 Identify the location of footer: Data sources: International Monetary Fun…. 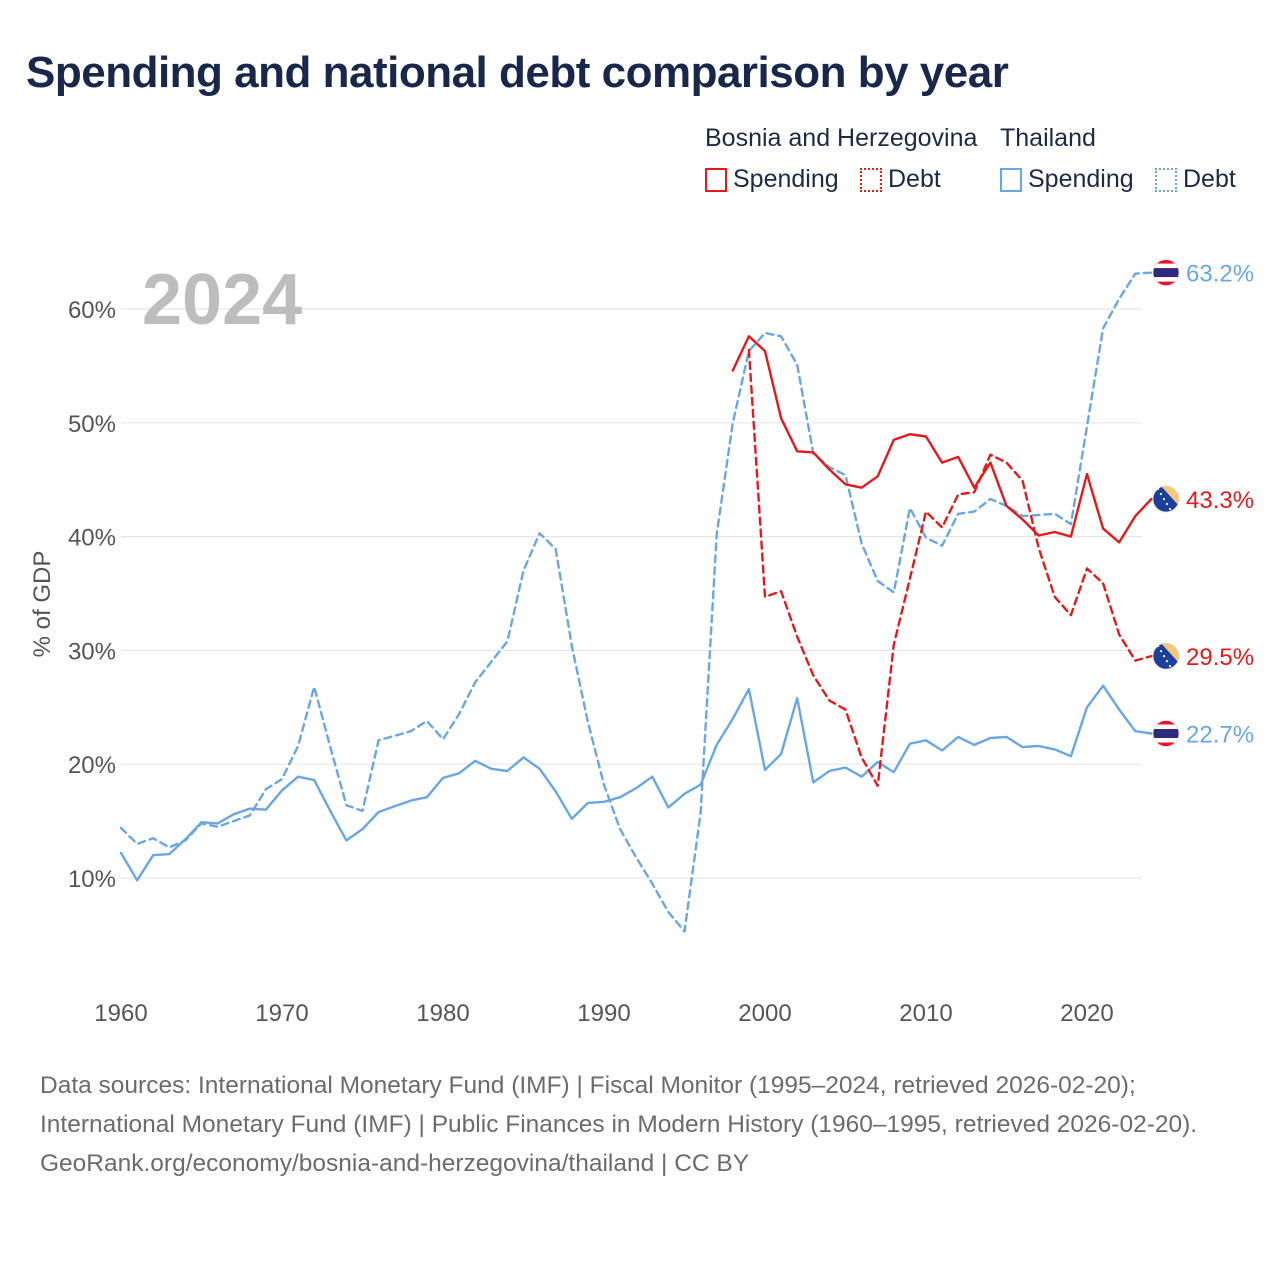
(645, 1124).